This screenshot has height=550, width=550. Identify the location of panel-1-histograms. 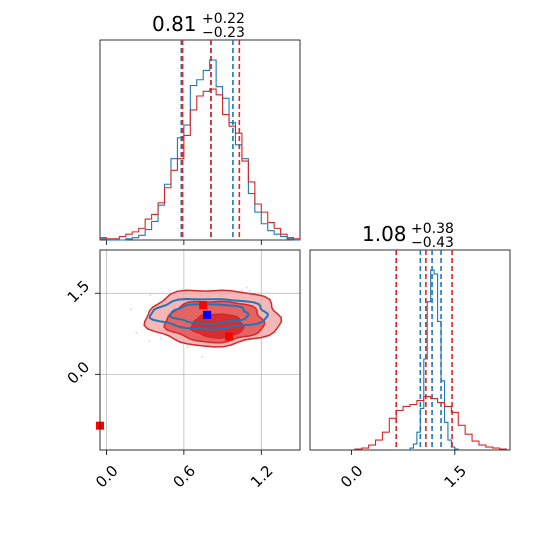
(200, 150).